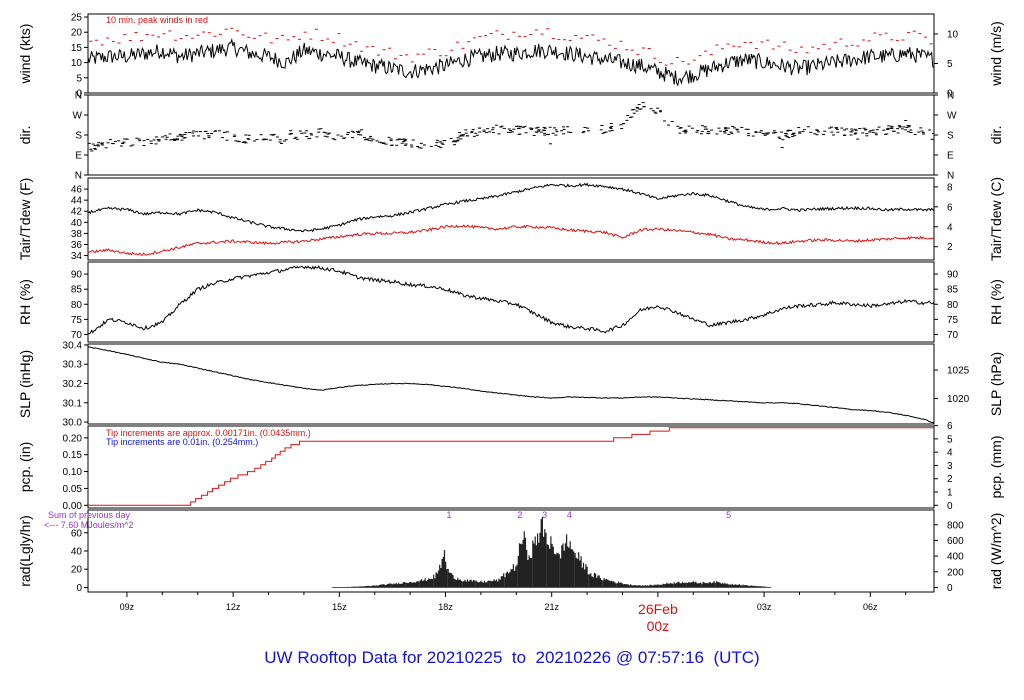  I want to click on y-tick-label-left: 30.1, so click(73, 403).